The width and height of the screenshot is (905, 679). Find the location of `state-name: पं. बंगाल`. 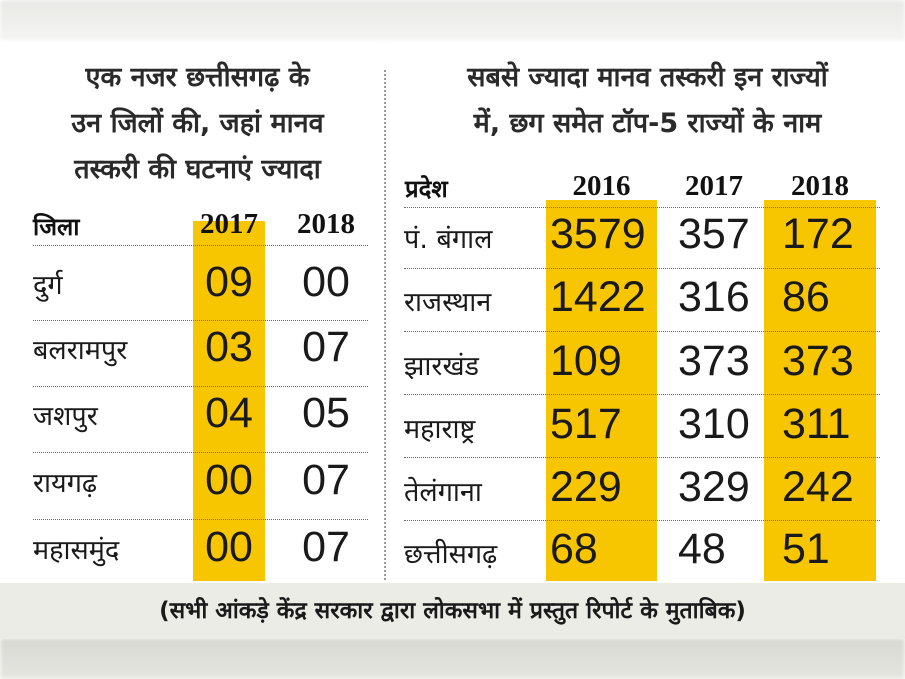

state-name: पं. बंगाल is located at coordinates (448, 239).